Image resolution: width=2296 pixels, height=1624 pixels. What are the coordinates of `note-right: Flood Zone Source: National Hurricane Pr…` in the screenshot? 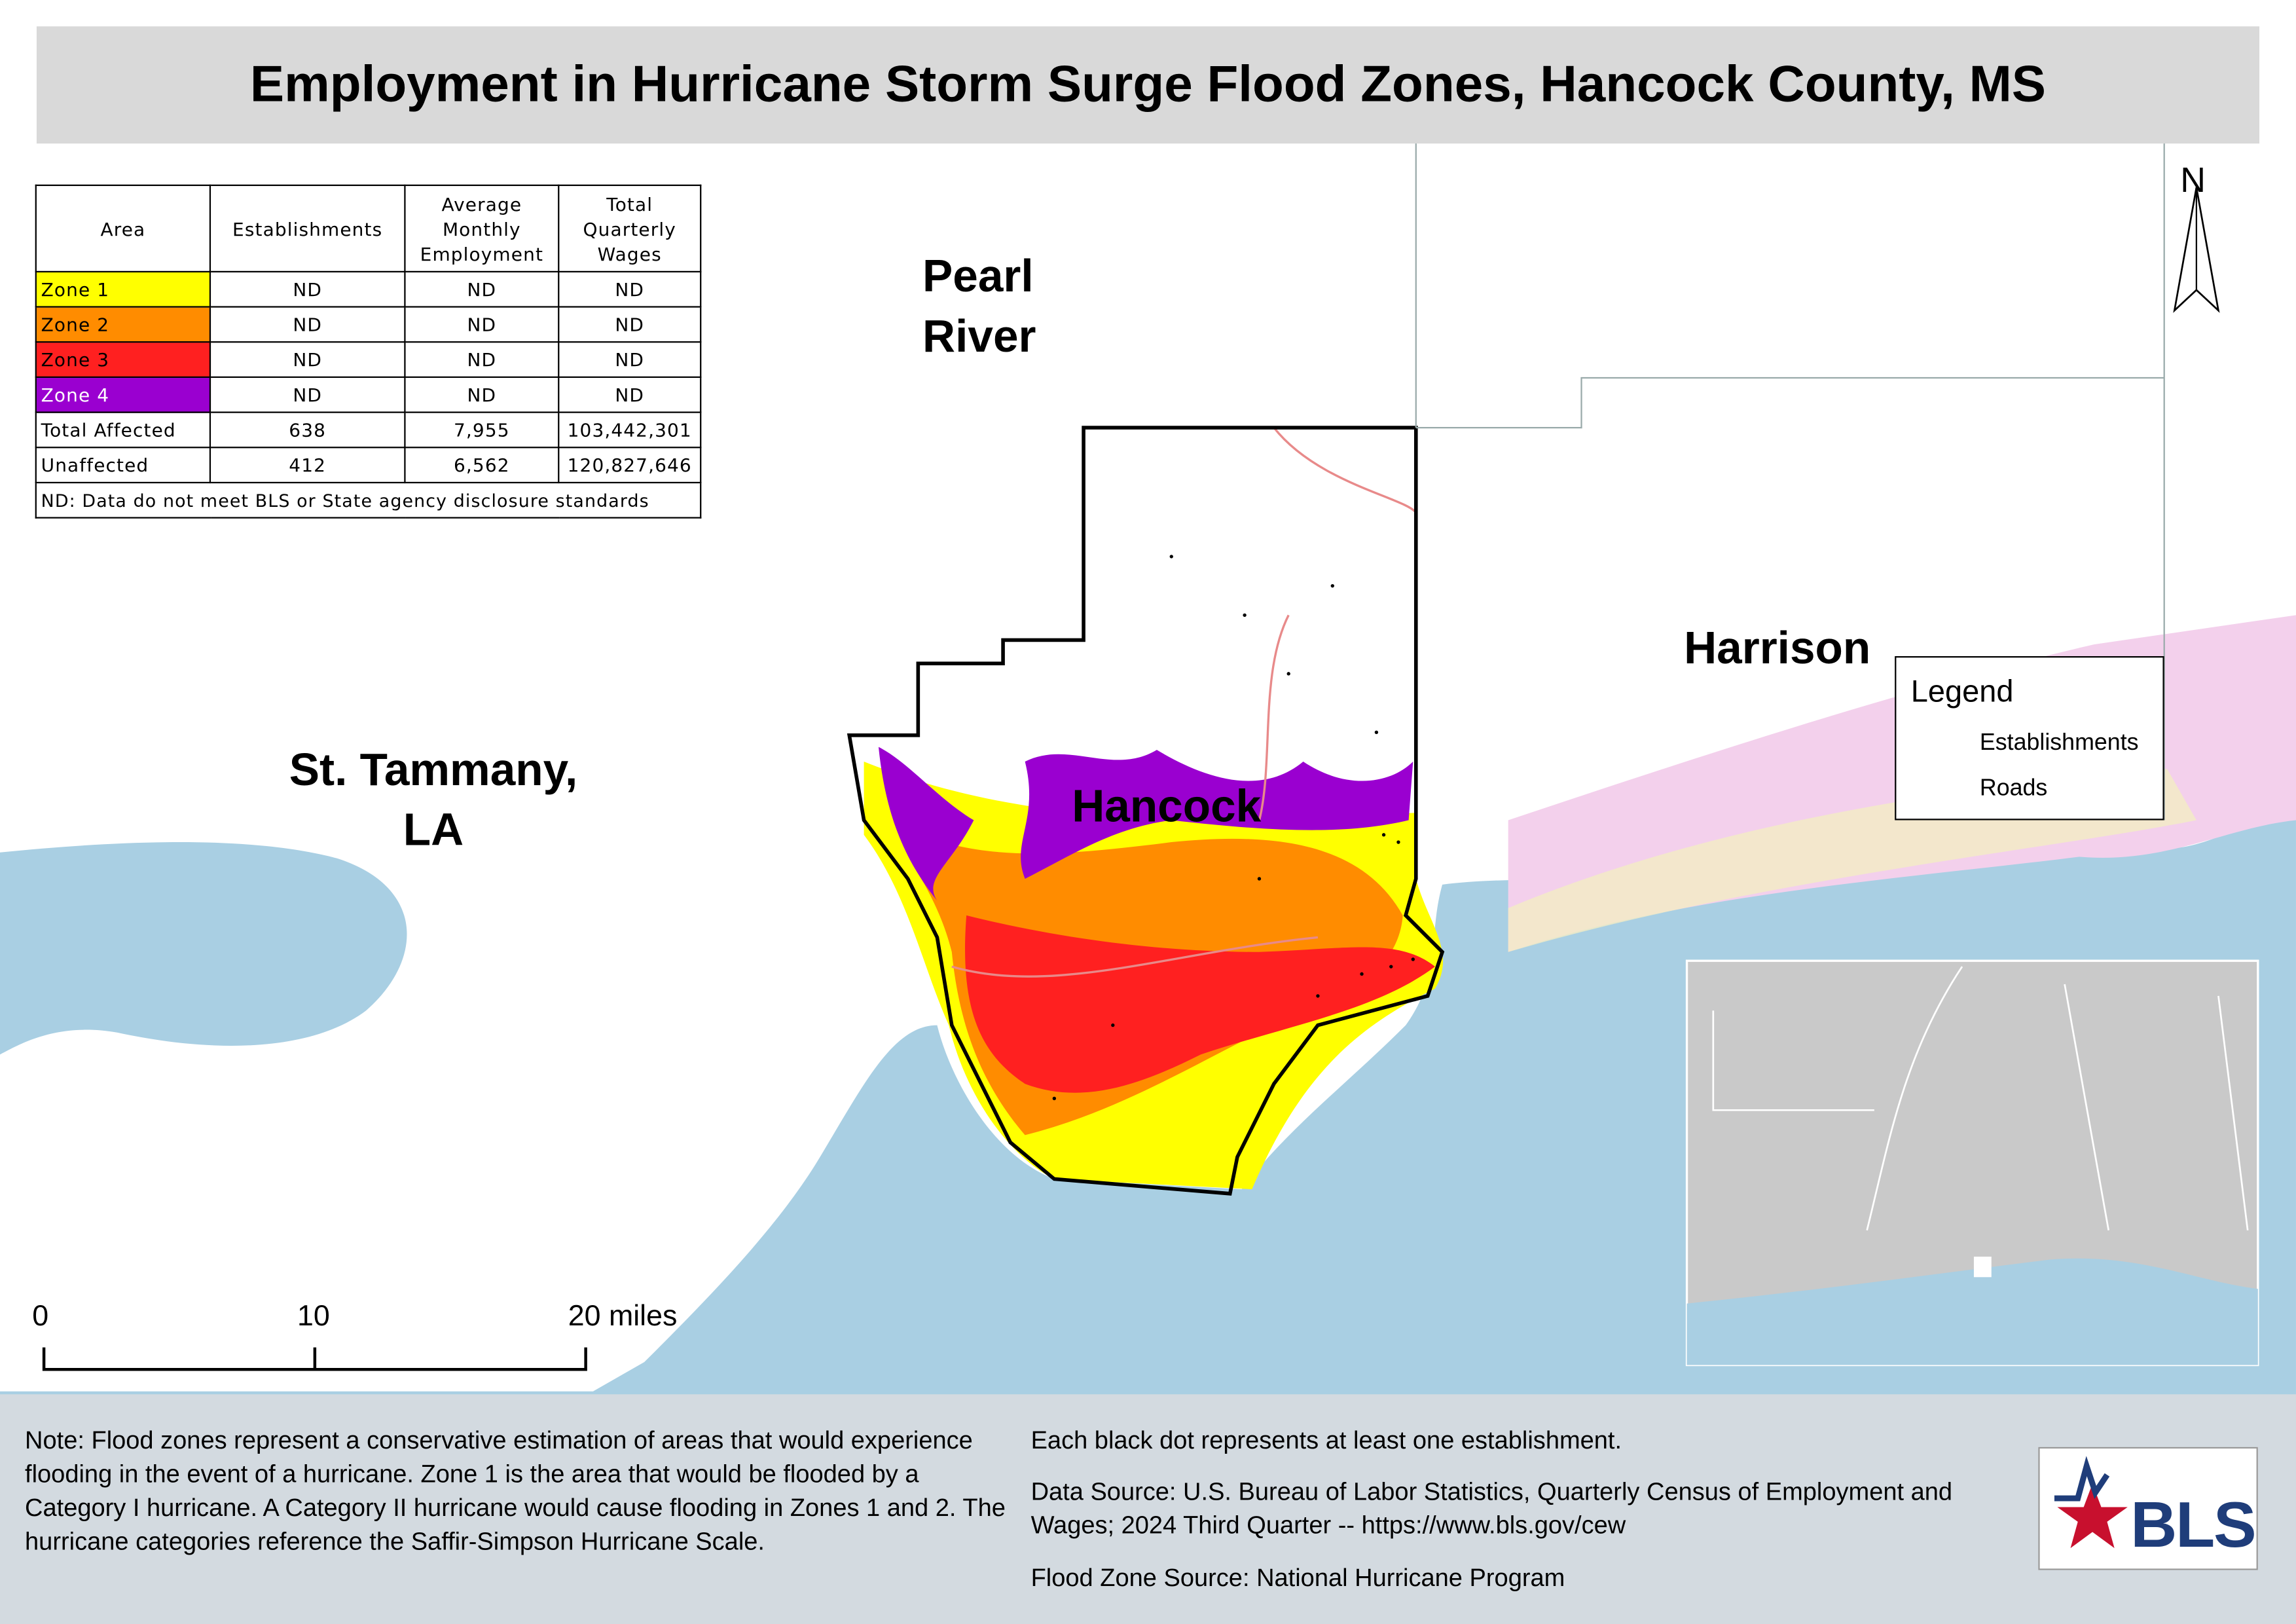 It's located at (1297, 1578).